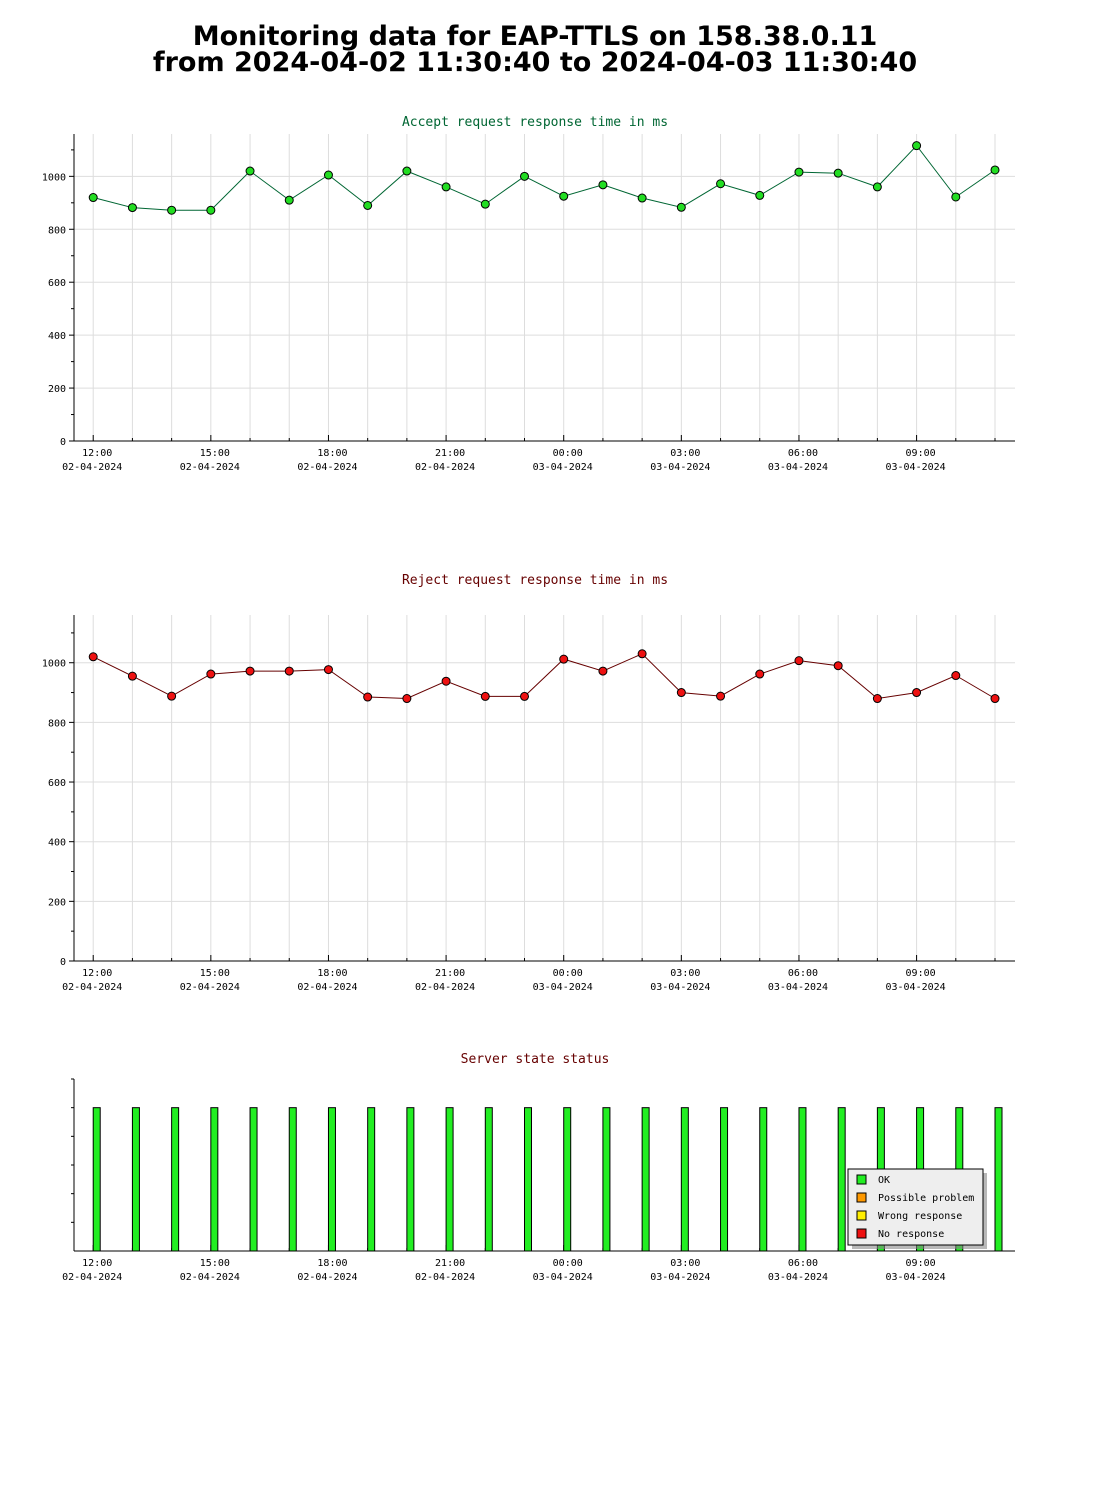  What do you see at coordinates (921, 1263) in the screenshot?
I see `status-xtick-time: 09:00` at bounding box center [921, 1263].